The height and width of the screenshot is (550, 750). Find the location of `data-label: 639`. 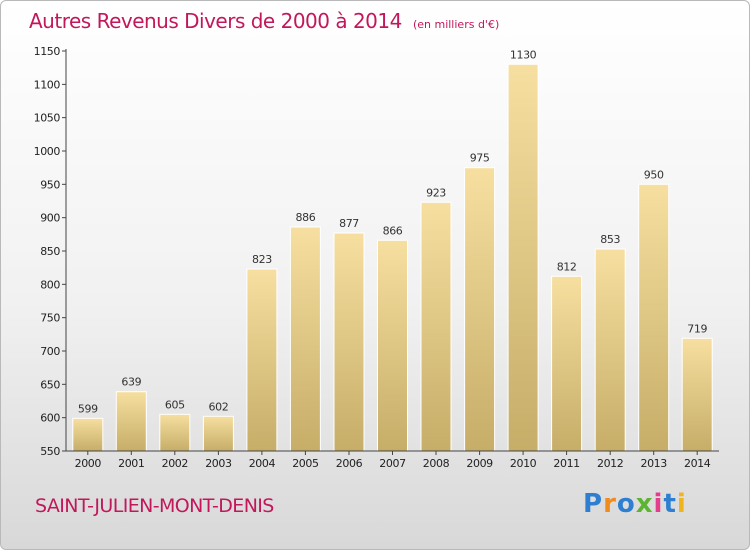

data-label: 639 is located at coordinates (131, 382).